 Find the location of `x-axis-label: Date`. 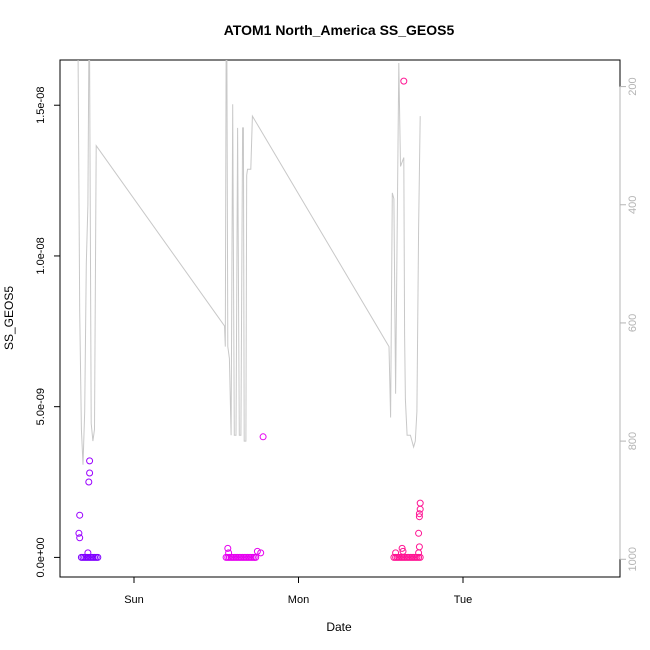

x-axis-label: Date is located at coordinates (339, 627).